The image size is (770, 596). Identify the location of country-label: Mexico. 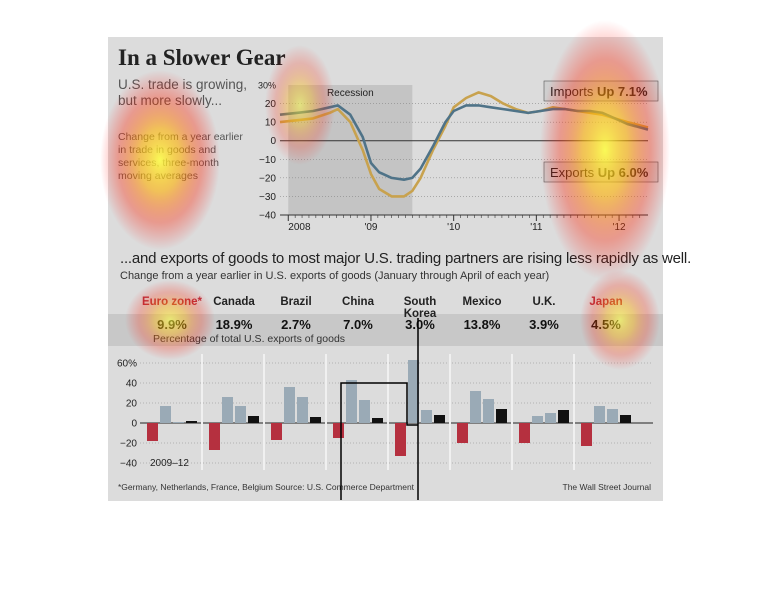
(482, 302).